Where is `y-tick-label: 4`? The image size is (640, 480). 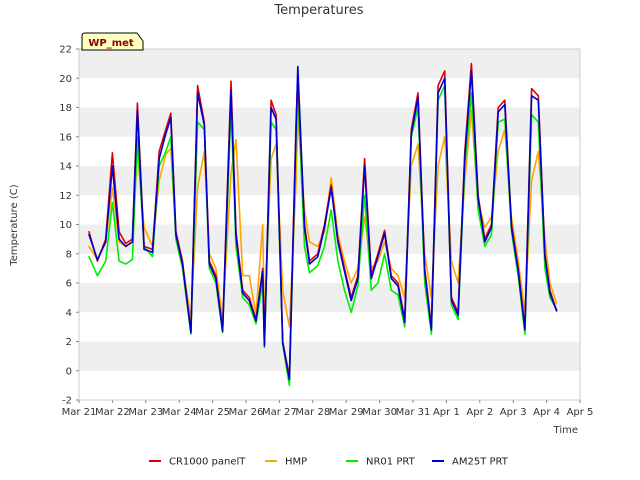
y-tick-label: 4 is located at coordinates (69, 313).